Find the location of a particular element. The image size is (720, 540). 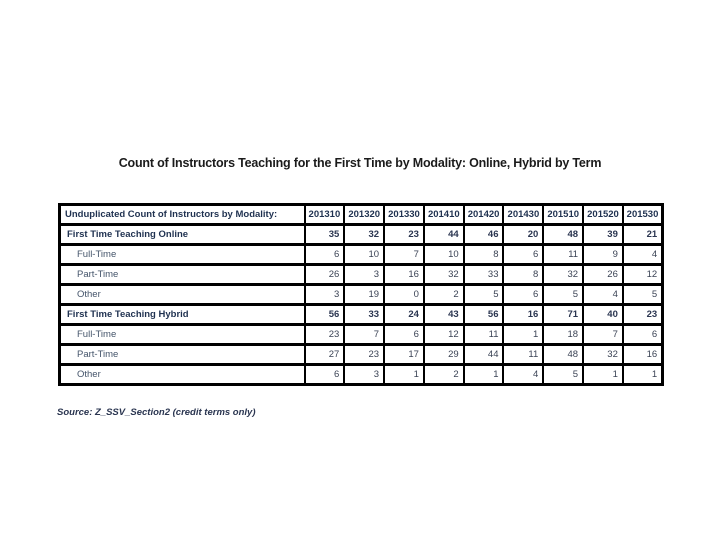

value-cell: 19 is located at coordinates (364, 294).